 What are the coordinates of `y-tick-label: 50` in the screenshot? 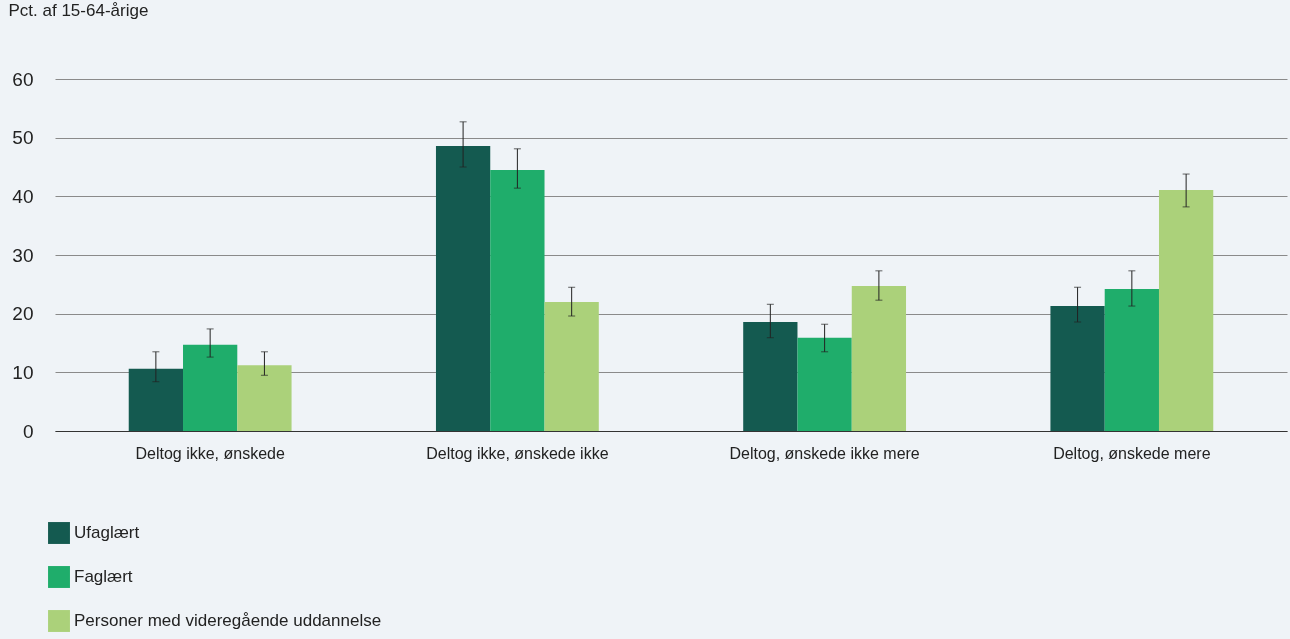 It's located at (23, 138).